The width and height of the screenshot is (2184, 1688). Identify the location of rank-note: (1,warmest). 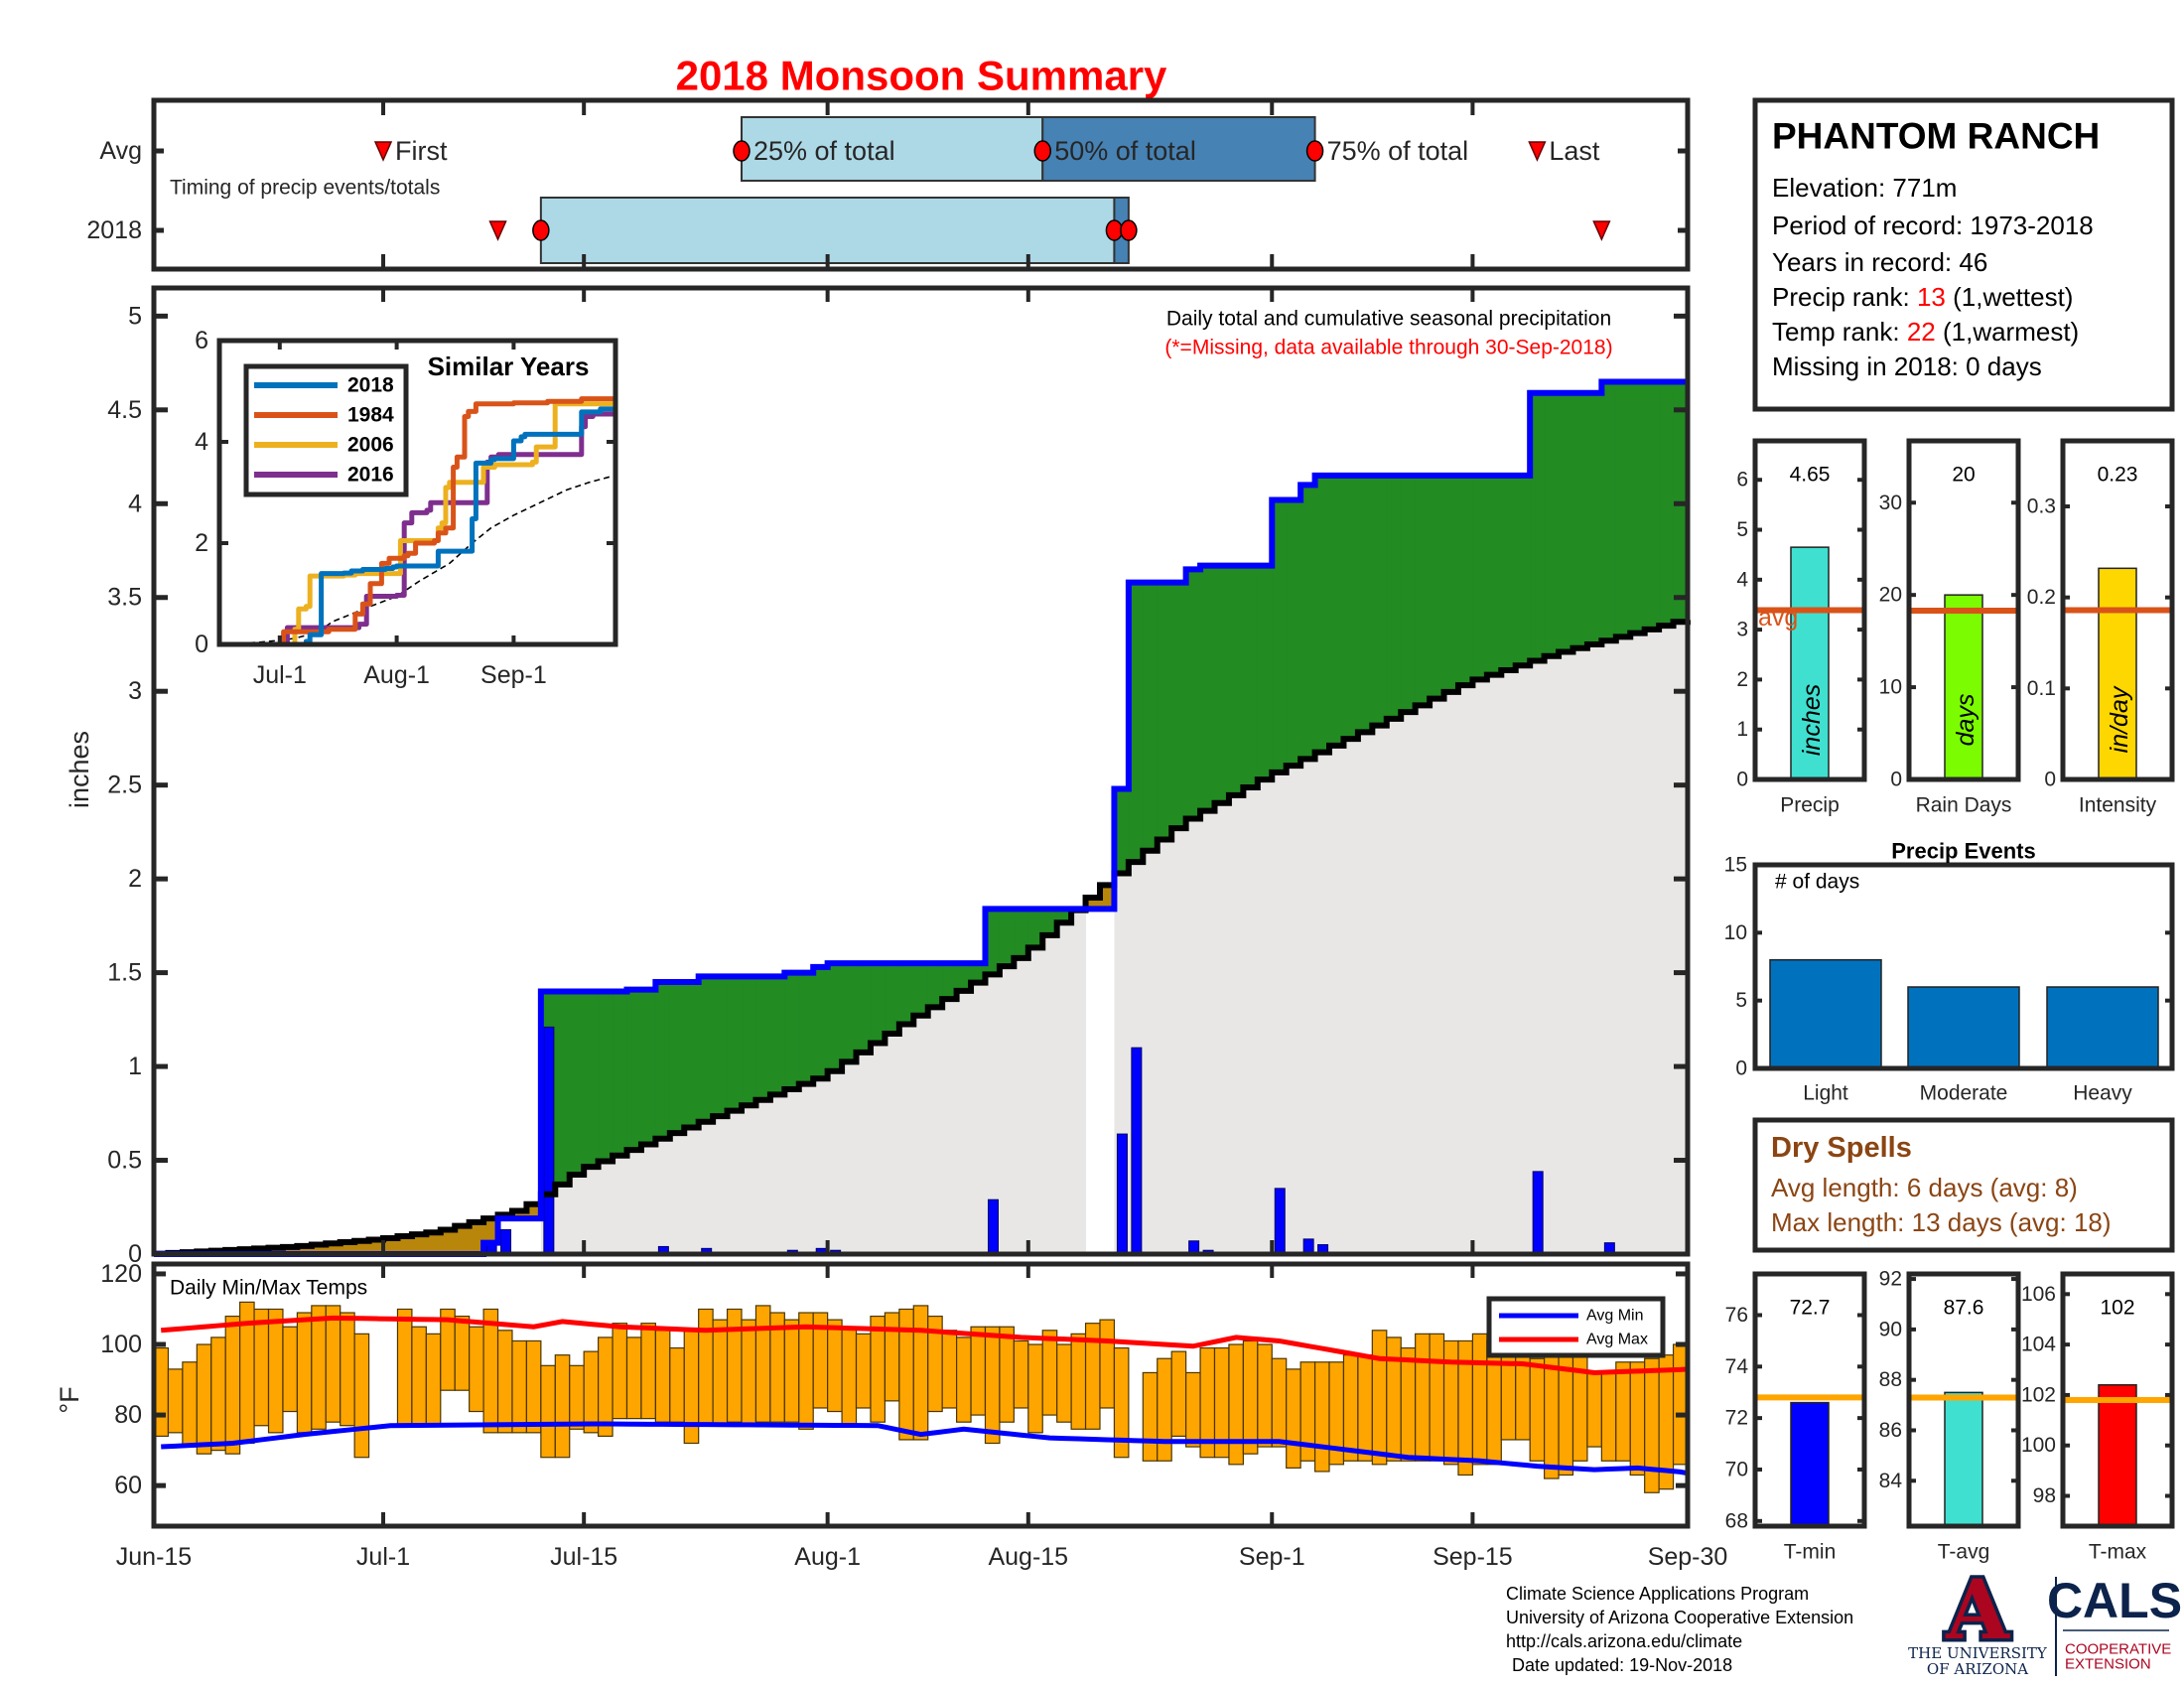
(2007, 332).